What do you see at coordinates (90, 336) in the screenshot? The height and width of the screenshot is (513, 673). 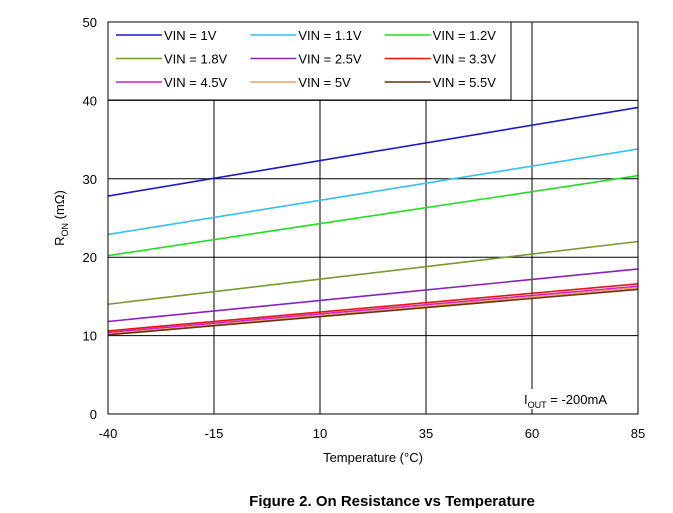 I see `y-tick-label: 10` at bounding box center [90, 336].